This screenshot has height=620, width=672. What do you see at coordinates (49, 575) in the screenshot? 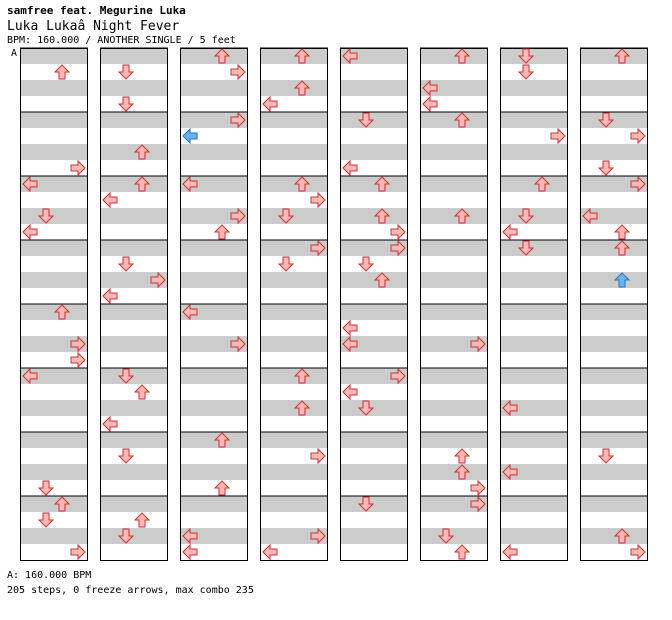
I see `bpm-summary: A: 160.000 BPM` at bounding box center [49, 575].